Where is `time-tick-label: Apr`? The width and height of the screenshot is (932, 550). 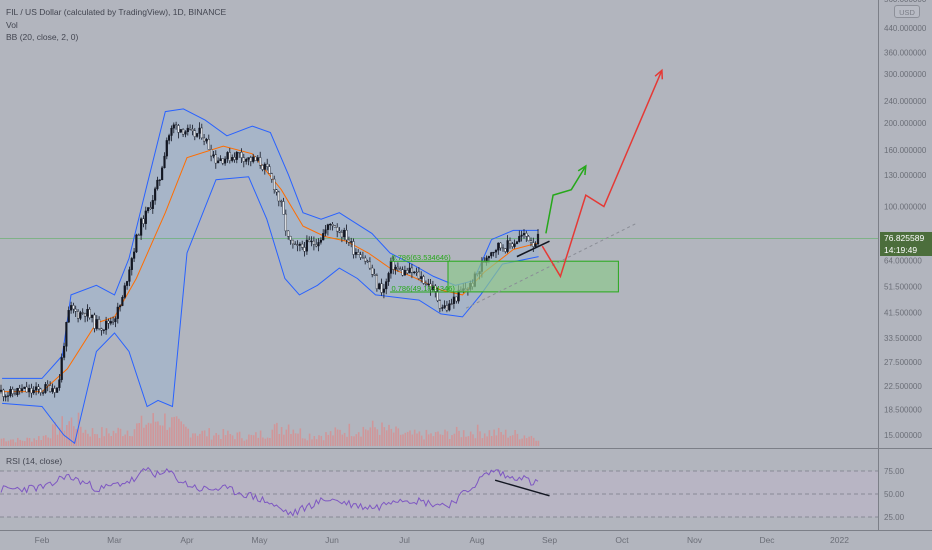
time-tick-label: Apr is located at coordinates (186, 540).